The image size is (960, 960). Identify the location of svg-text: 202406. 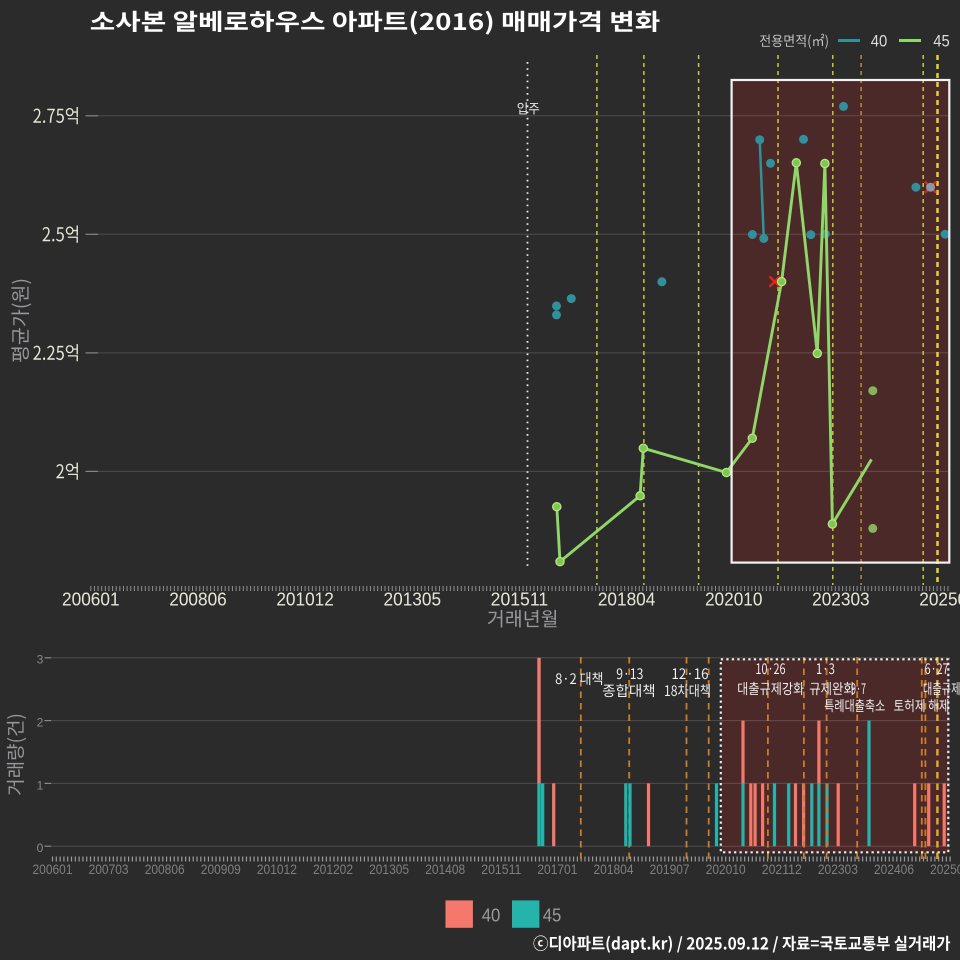
(894, 869).